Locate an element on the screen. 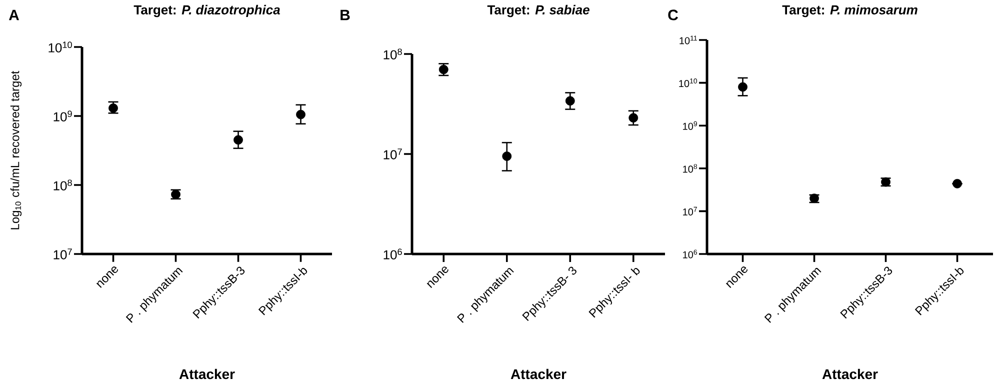  y-axis-title: Log$_{10}$ cfu/mL recovered target is located at coordinates (16, 150).